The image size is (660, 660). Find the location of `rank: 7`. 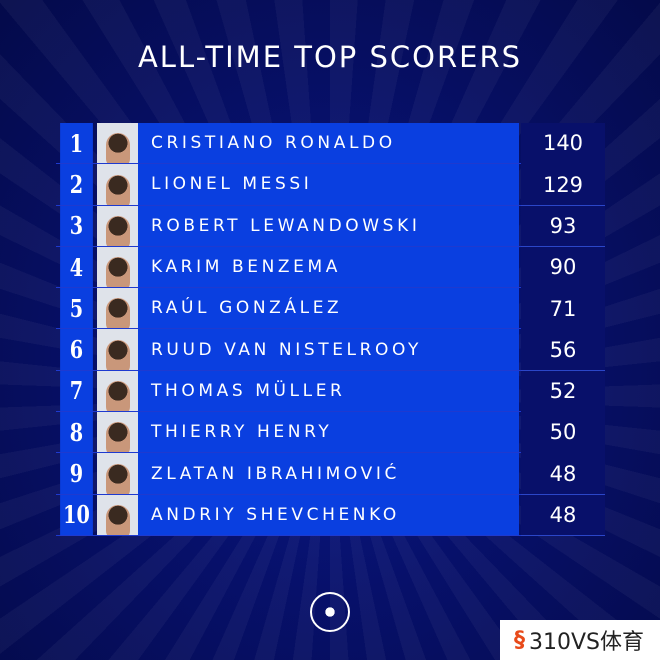

rank: 7 is located at coordinates (76, 391).